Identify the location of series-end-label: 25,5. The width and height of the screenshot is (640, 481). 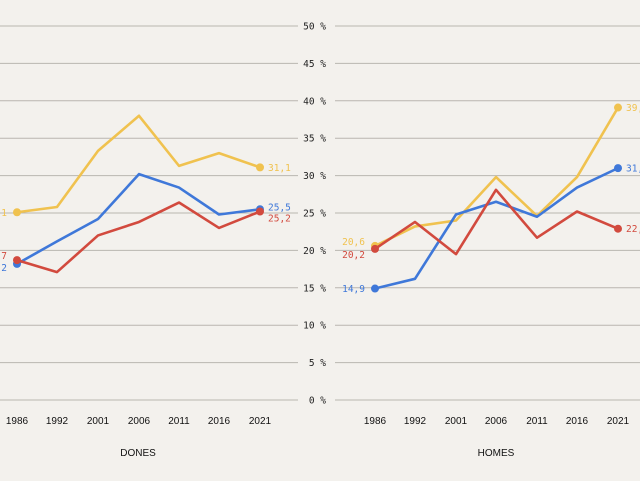
(279, 207).